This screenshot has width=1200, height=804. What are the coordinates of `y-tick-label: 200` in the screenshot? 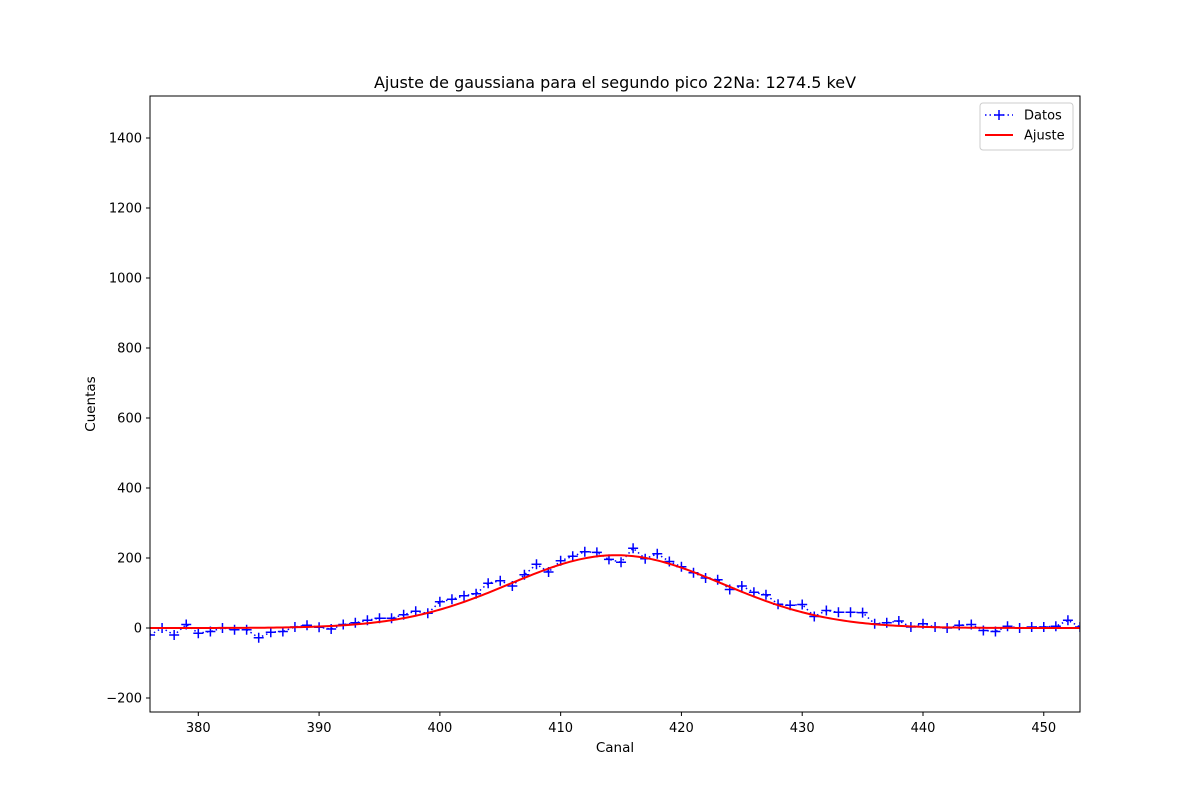 It's located at (129, 559).